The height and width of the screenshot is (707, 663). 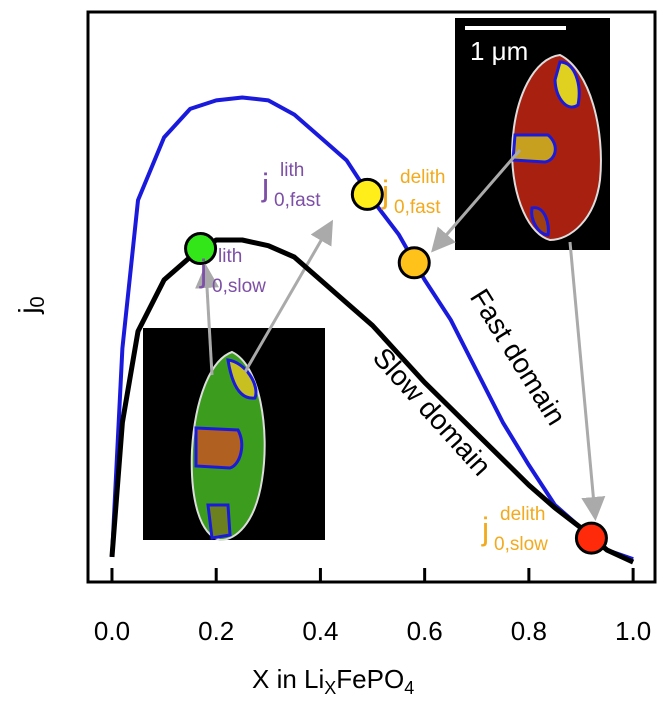 I want to click on series-label: Fast domain, so click(x=518, y=356).